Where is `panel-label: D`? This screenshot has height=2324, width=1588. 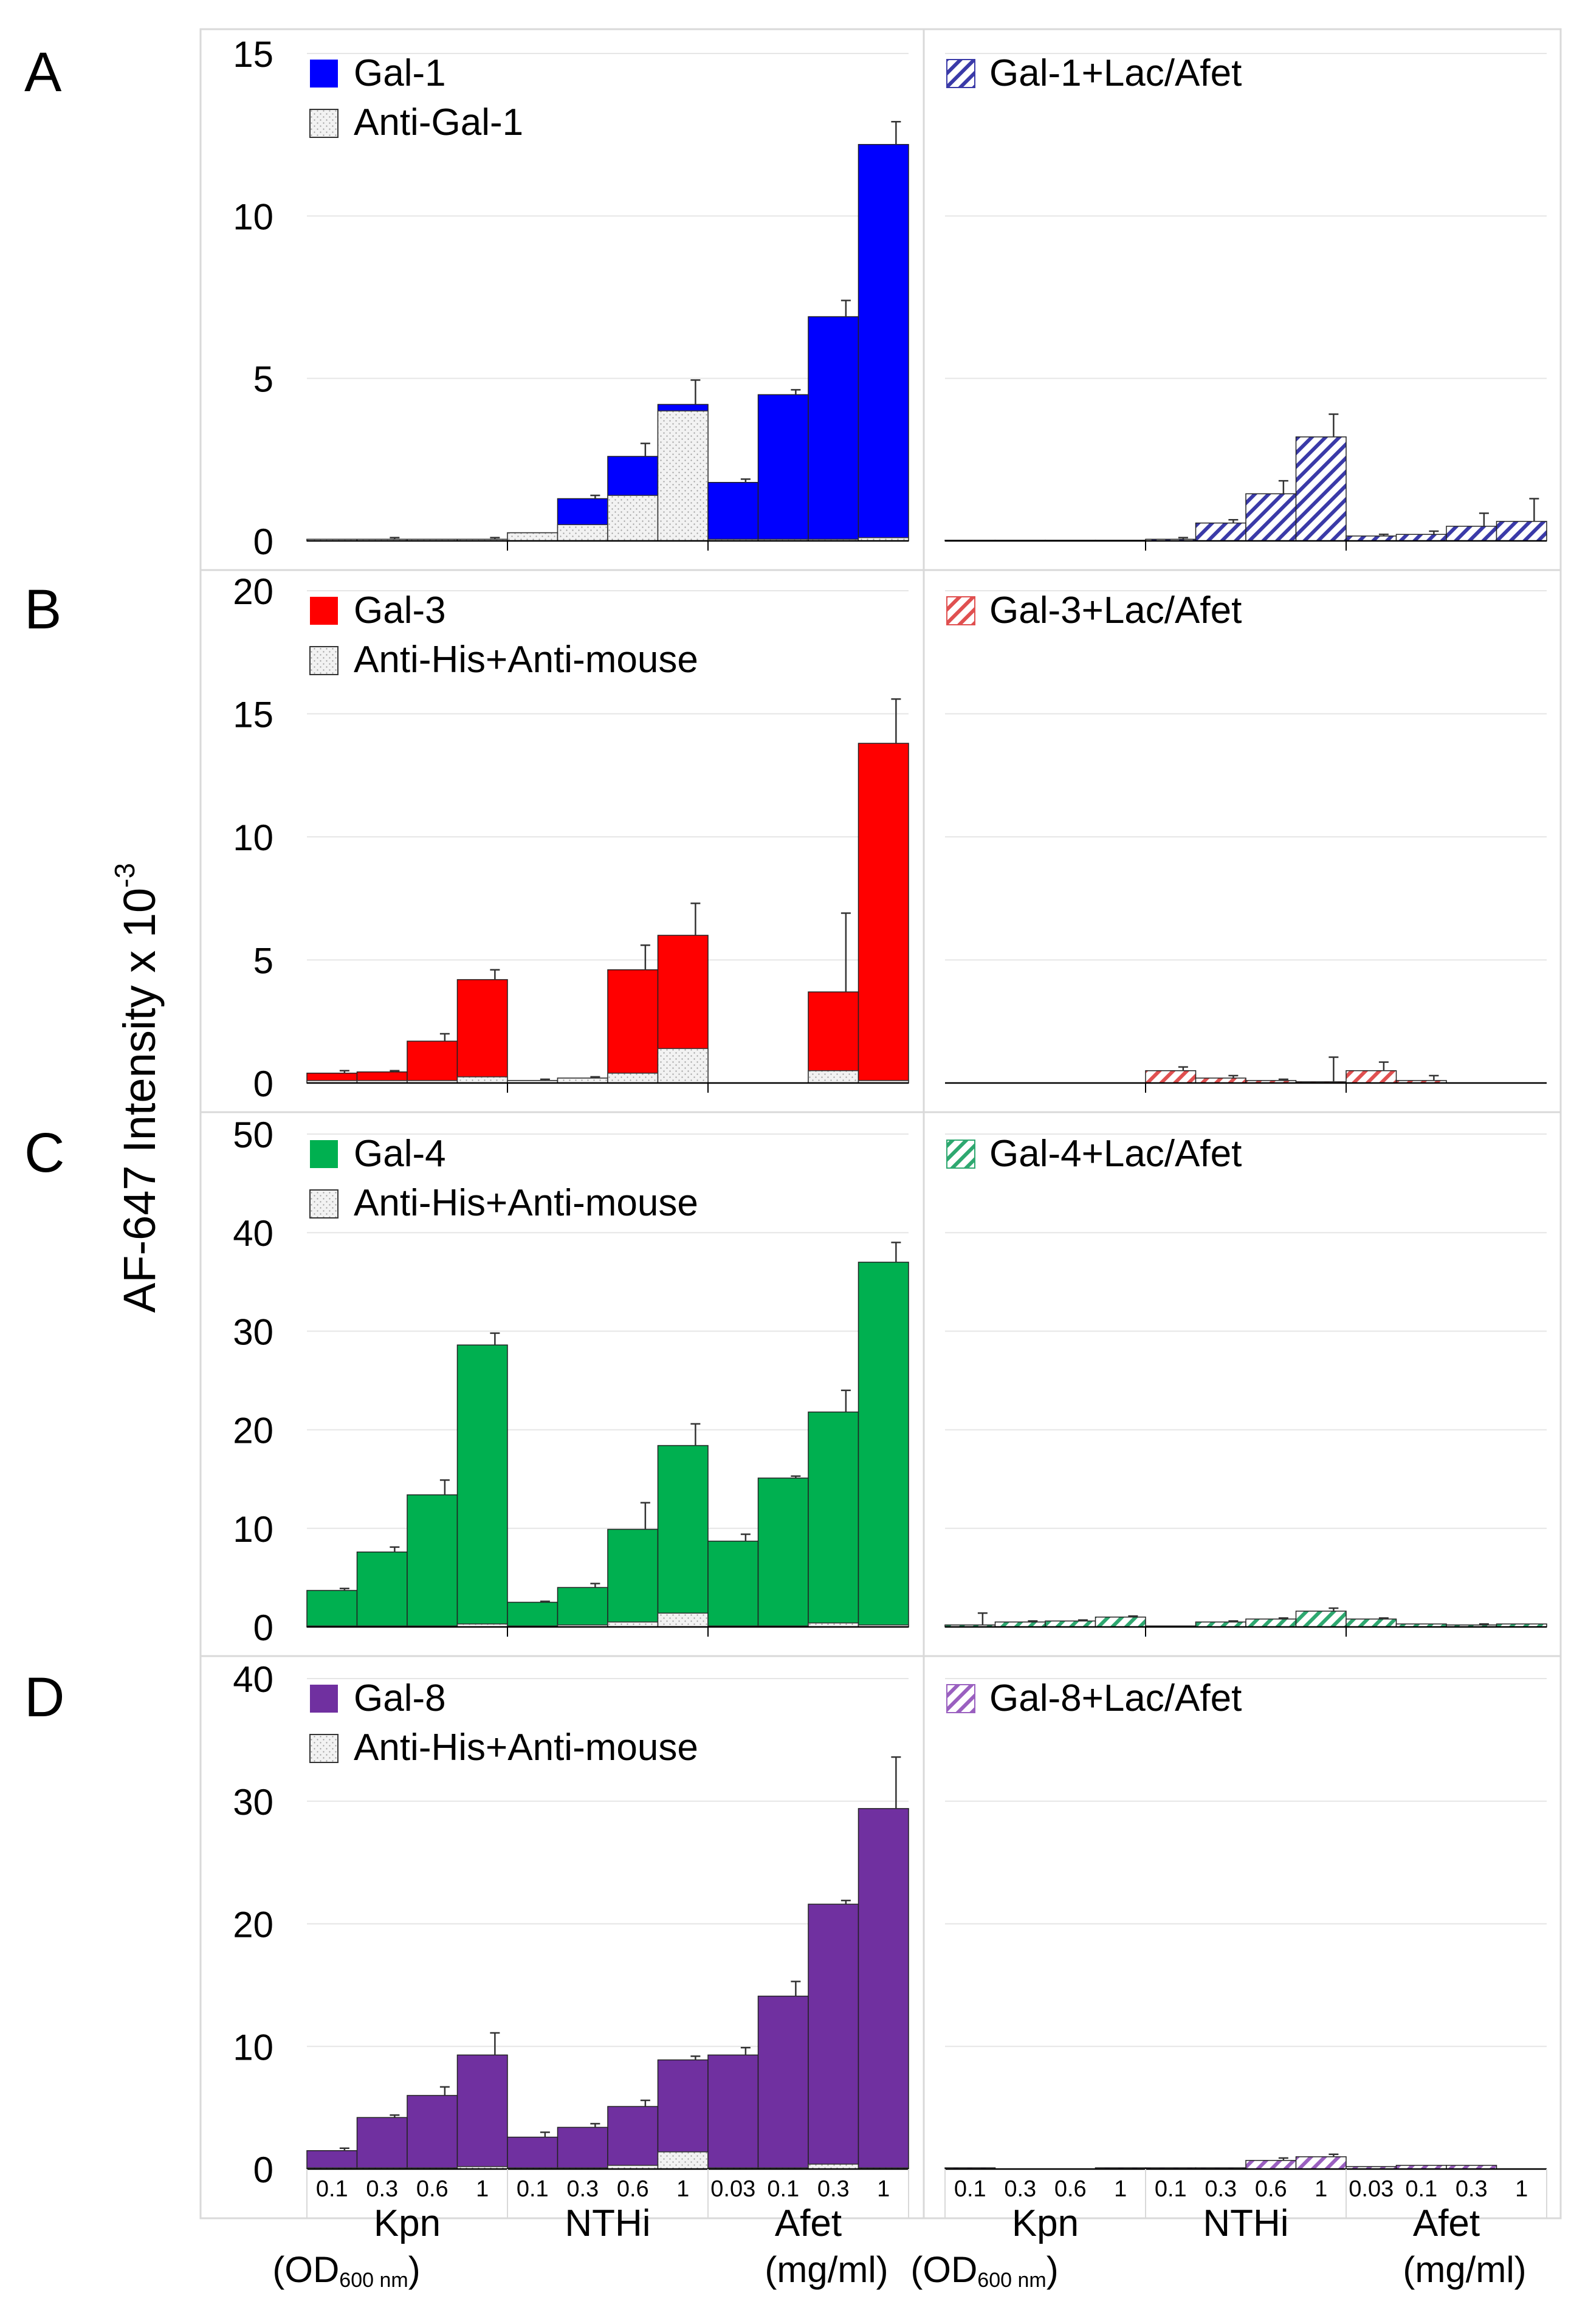
panel-label: D is located at coordinates (44, 1697).